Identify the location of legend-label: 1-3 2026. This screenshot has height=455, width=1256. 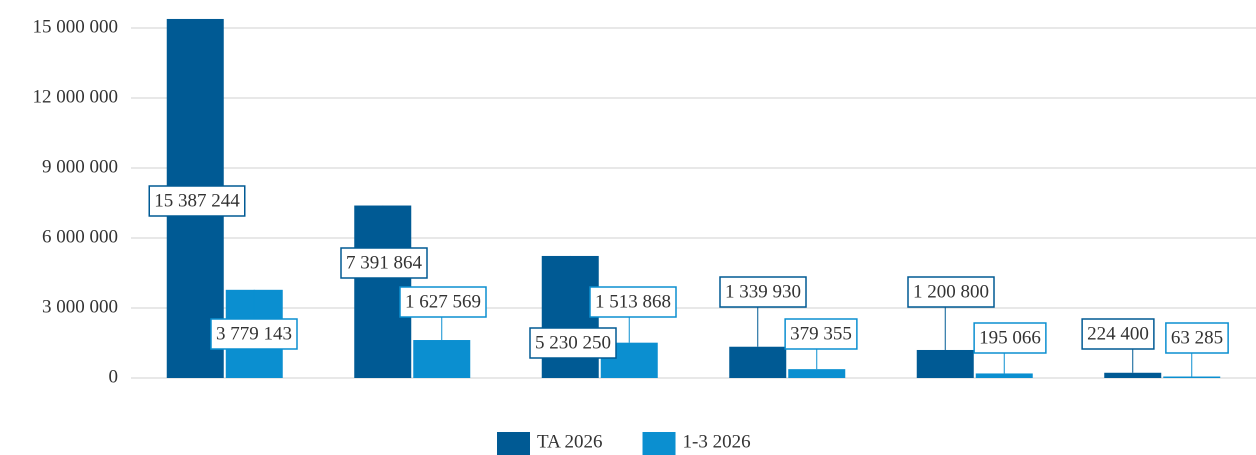
(717, 441).